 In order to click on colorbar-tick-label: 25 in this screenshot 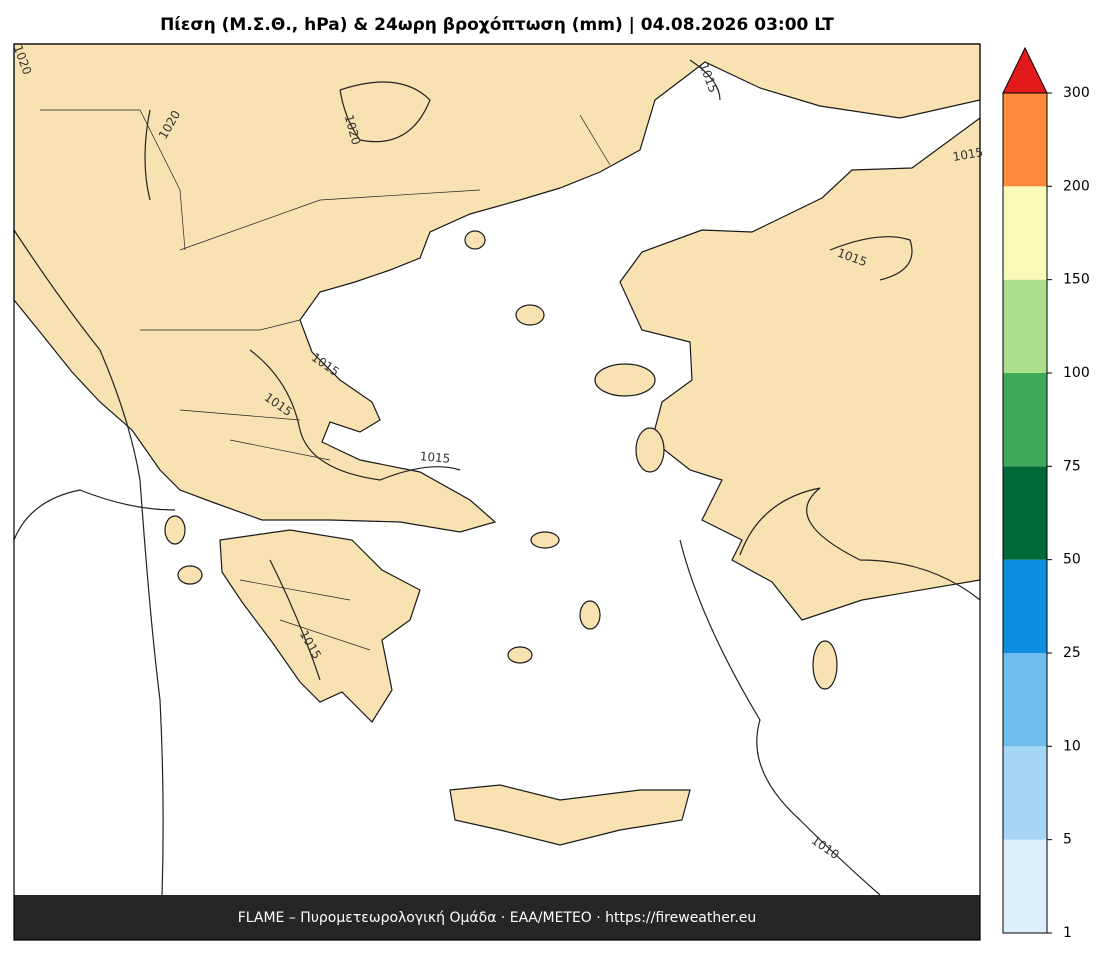, I will do `click(1072, 653)`.